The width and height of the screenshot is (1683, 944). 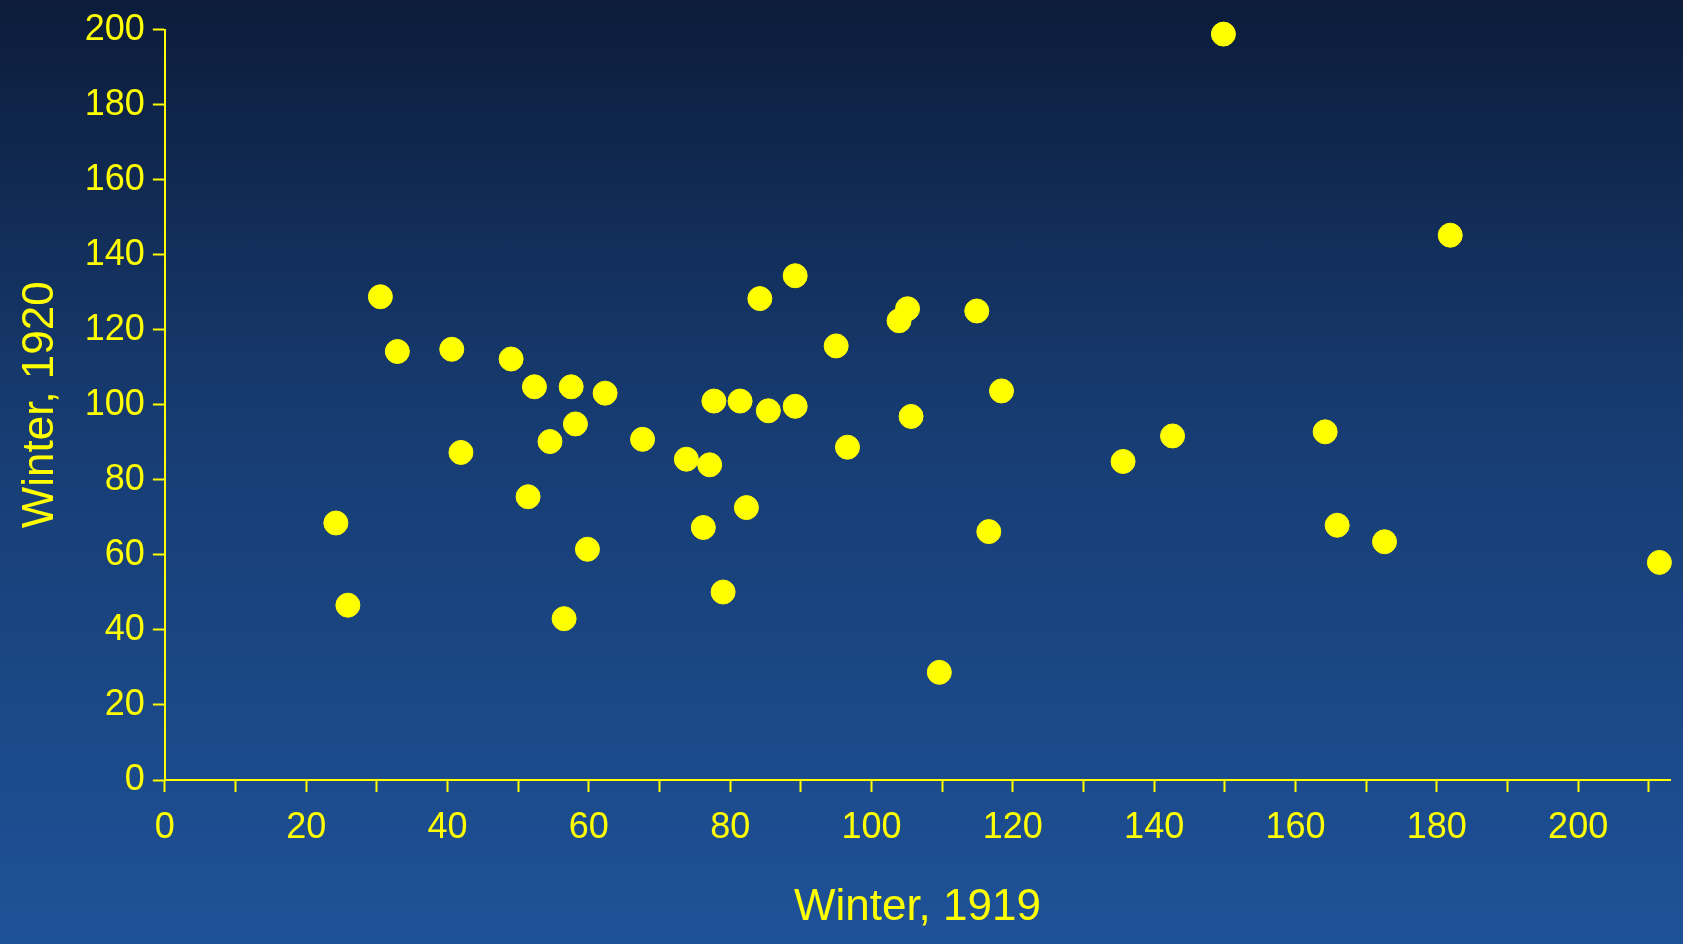 What do you see at coordinates (306, 825) in the screenshot?
I see `x-tick-label: 20` at bounding box center [306, 825].